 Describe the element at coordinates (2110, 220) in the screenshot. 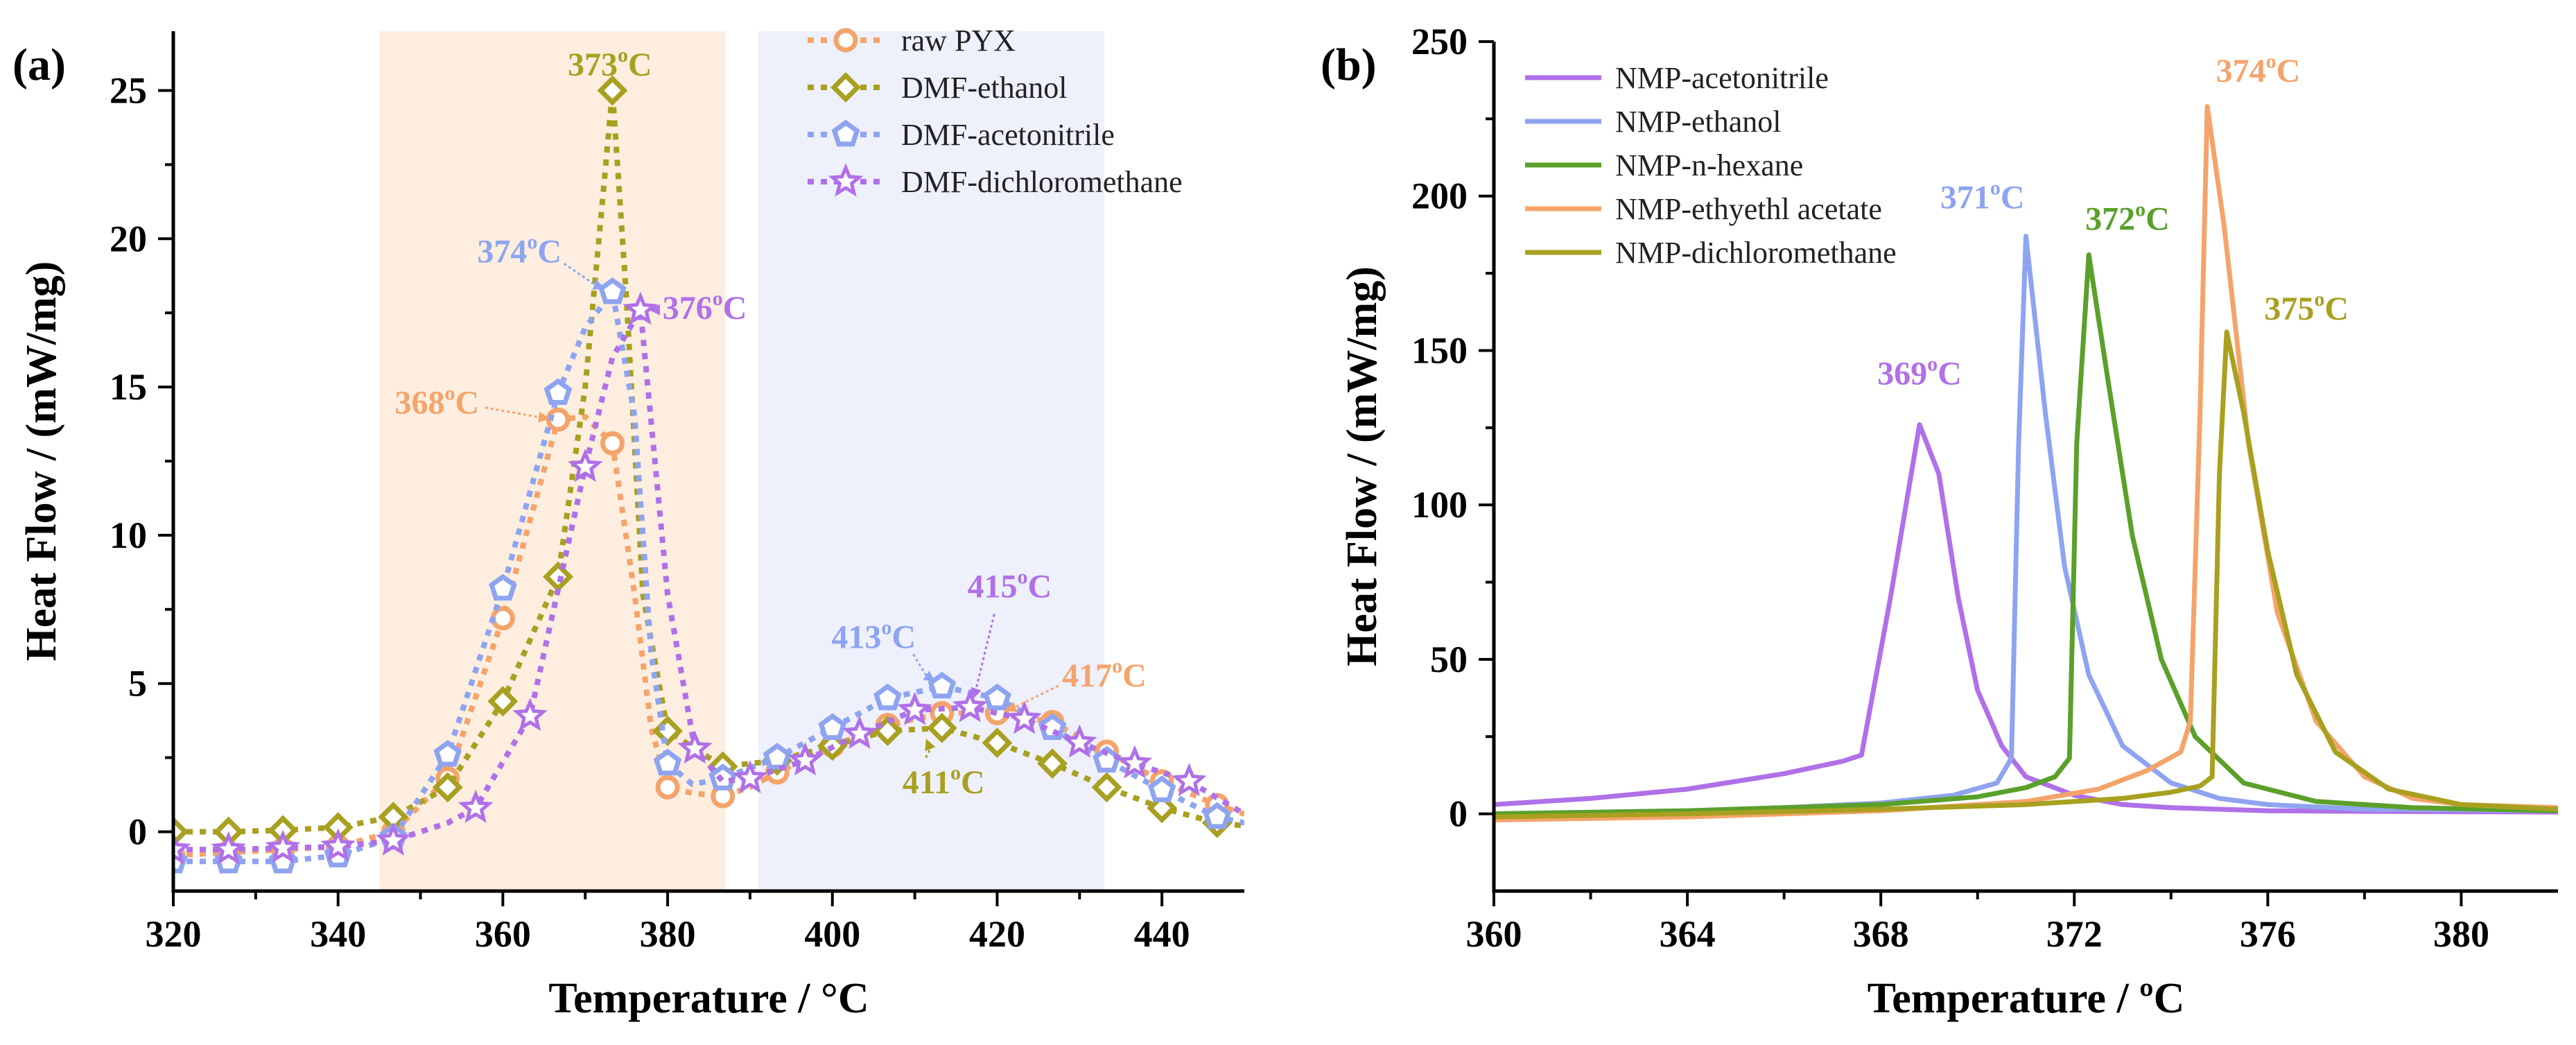

I see `peak-annotation-value: 372` at that location.